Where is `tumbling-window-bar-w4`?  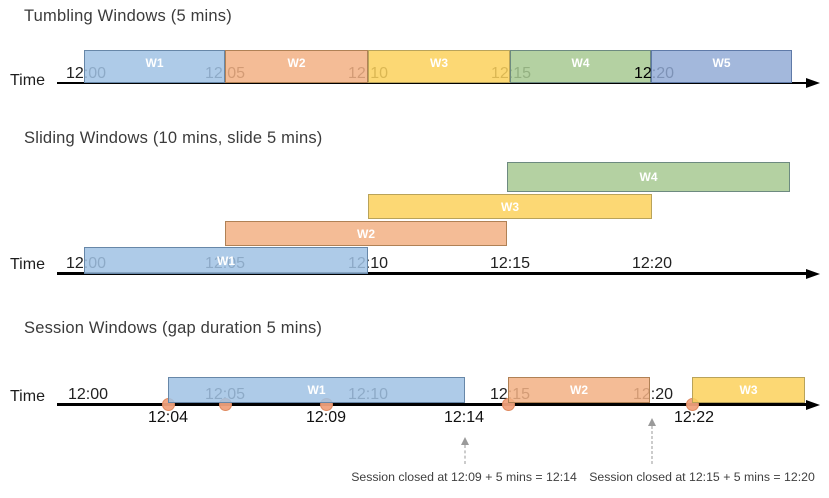 tumbling-window-bar-w4 is located at coordinates (580, 66).